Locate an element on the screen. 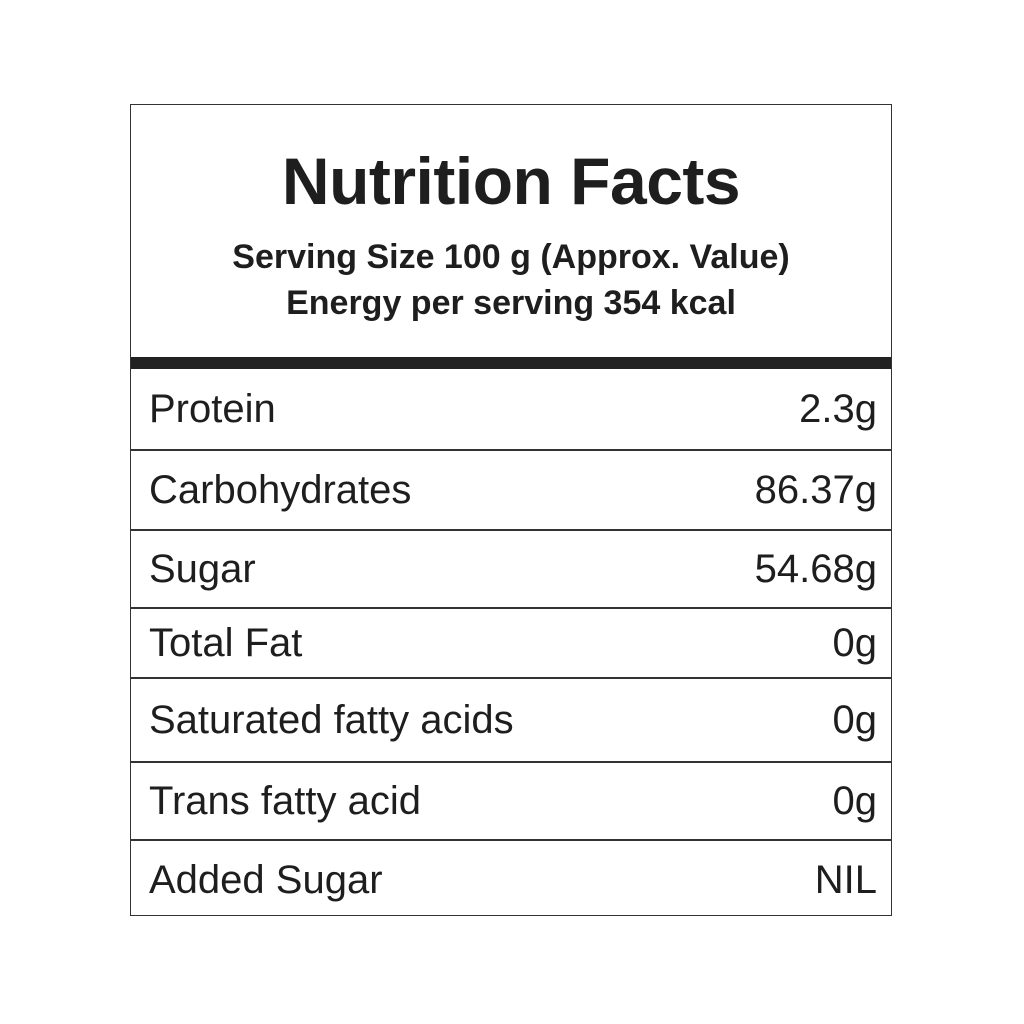 This screenshot has height=1024, width=1024. nutrient-row-saturated-fatty-acids: Saturated fatty acids 0g is located at coordinates (511, 721).